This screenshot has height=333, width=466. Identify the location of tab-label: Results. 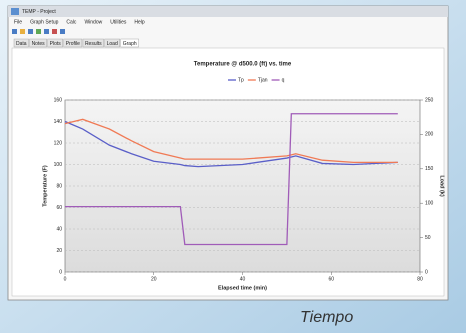
(93, 44).